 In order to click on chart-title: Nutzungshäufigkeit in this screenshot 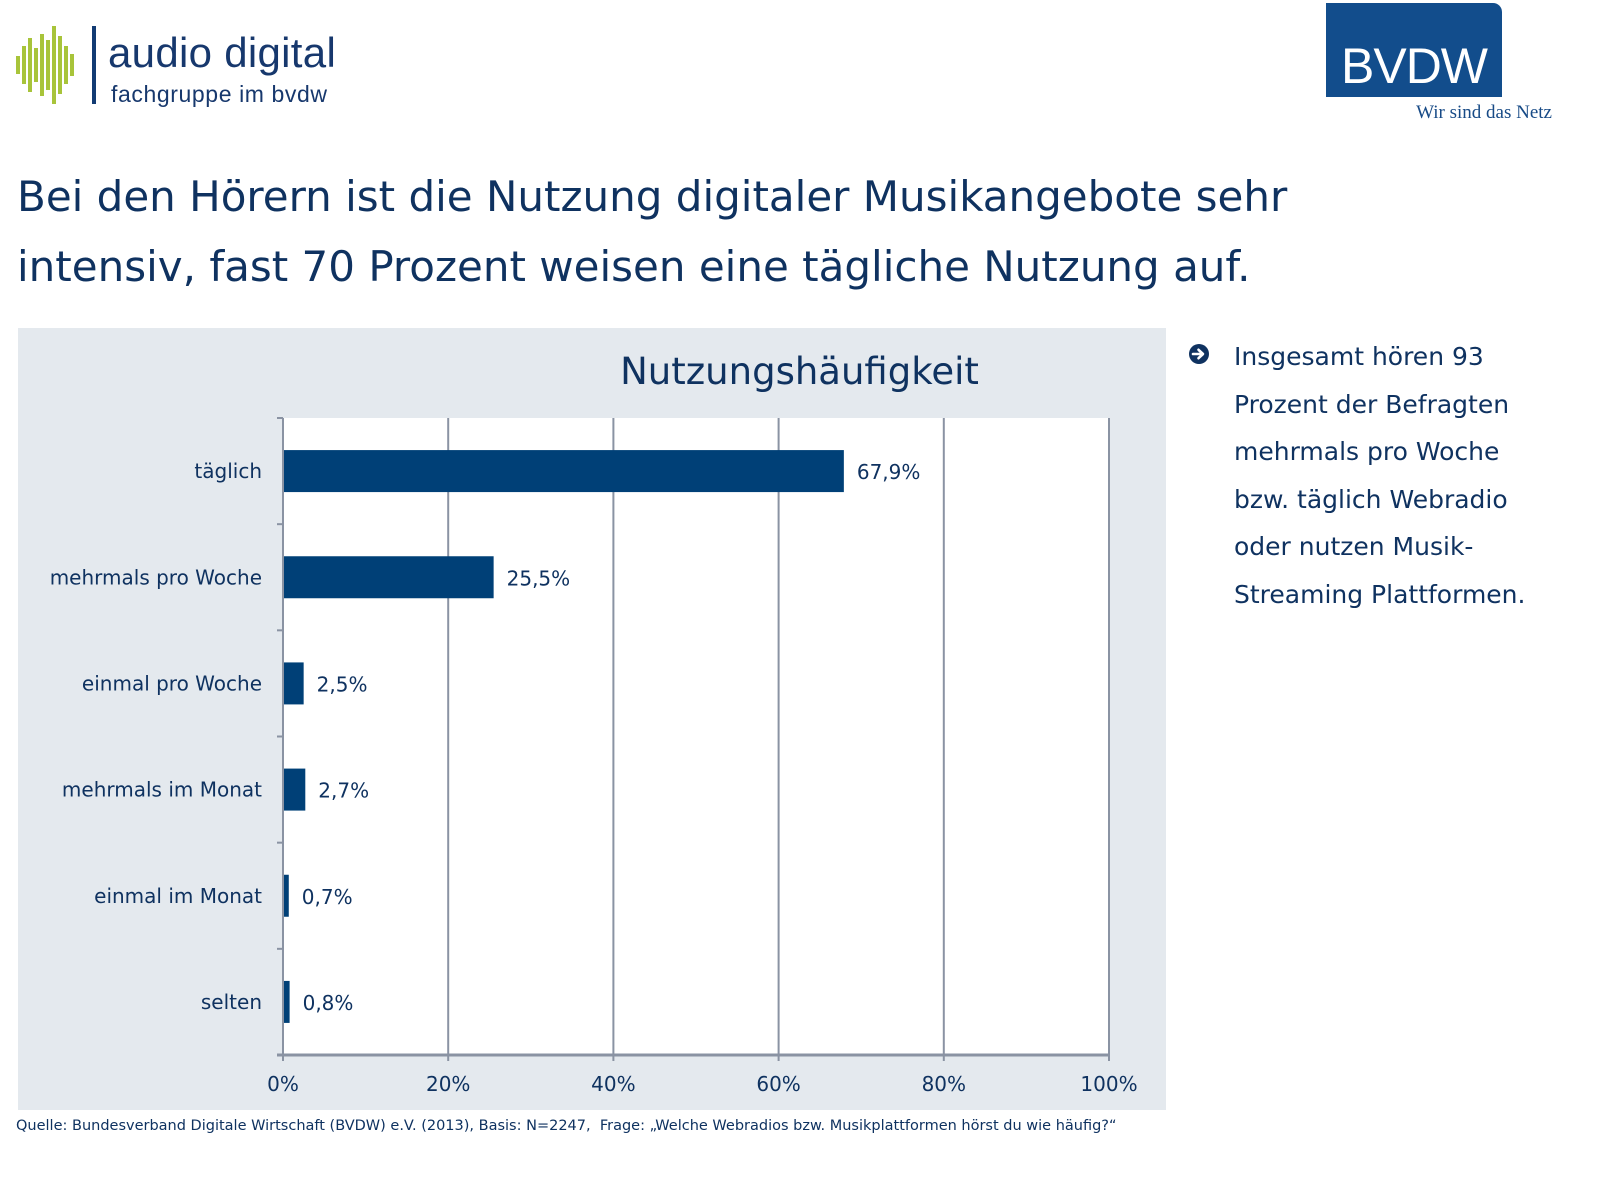, I will do `click(799, 371)`.